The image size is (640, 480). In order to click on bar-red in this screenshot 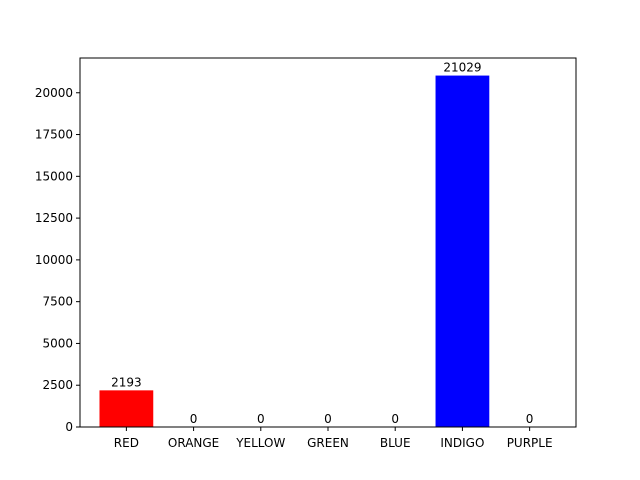, I will do `click(126, 408)`.